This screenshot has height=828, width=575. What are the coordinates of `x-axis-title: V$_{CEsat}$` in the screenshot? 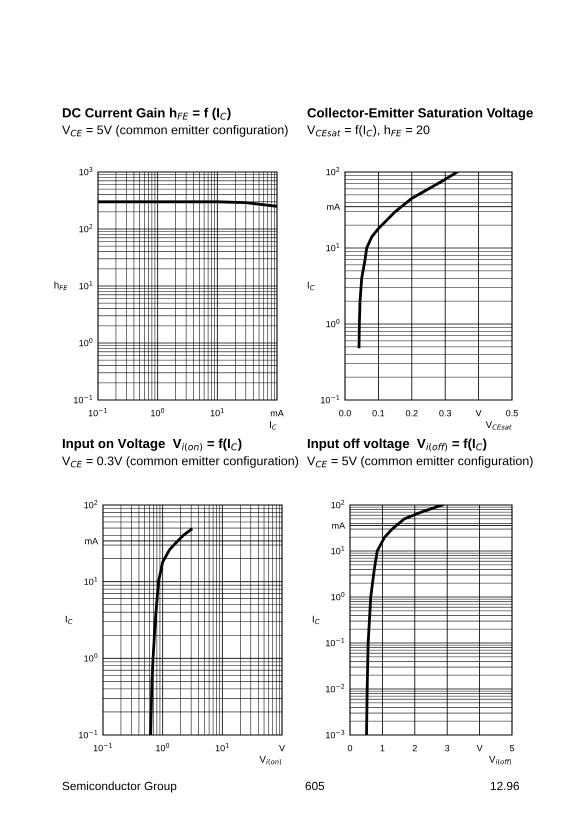 It's located at (499, 425).